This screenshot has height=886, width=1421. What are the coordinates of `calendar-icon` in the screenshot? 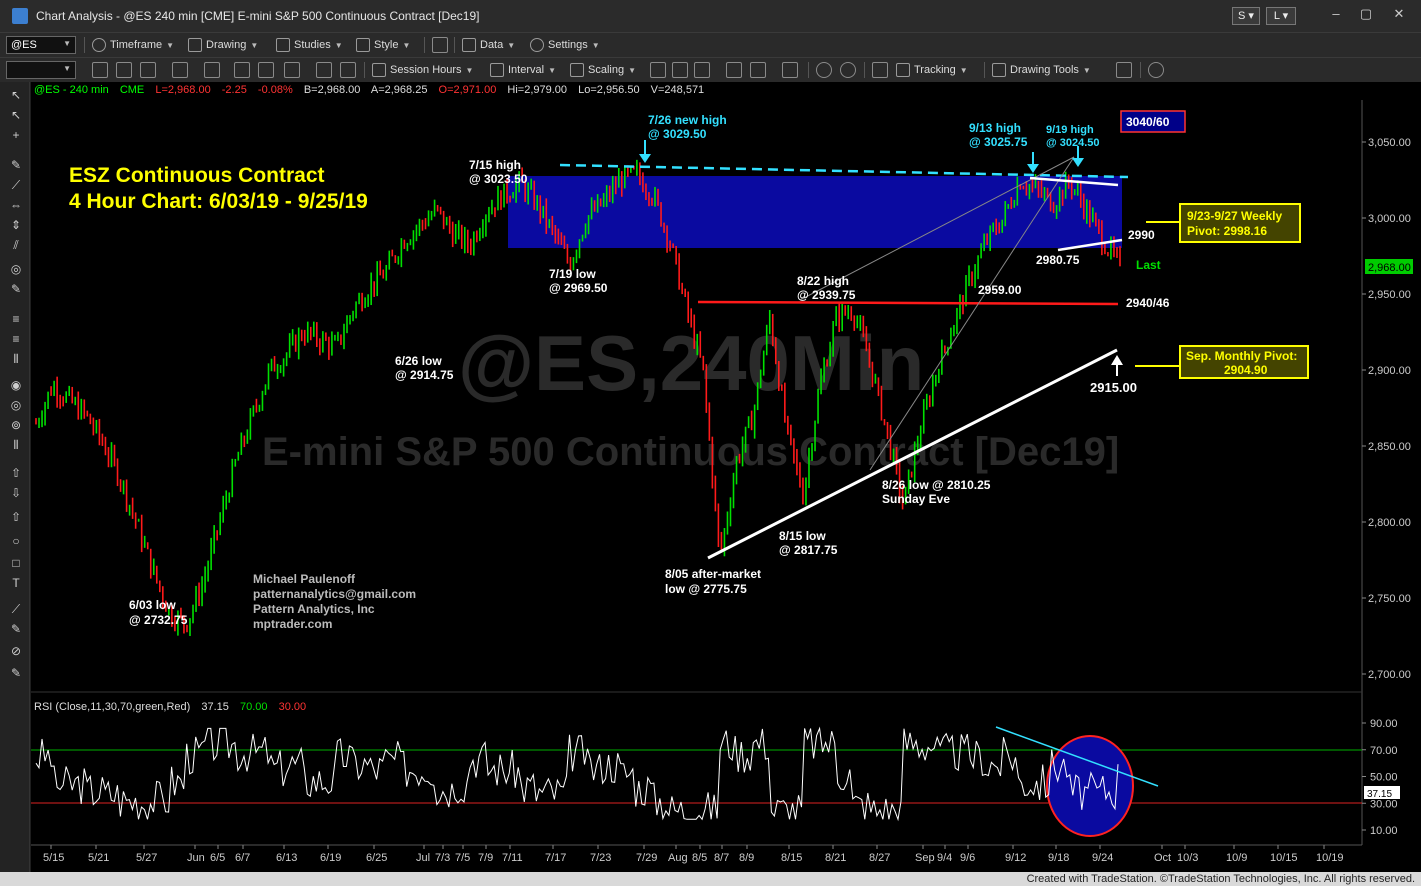 It's located at (148, 70).